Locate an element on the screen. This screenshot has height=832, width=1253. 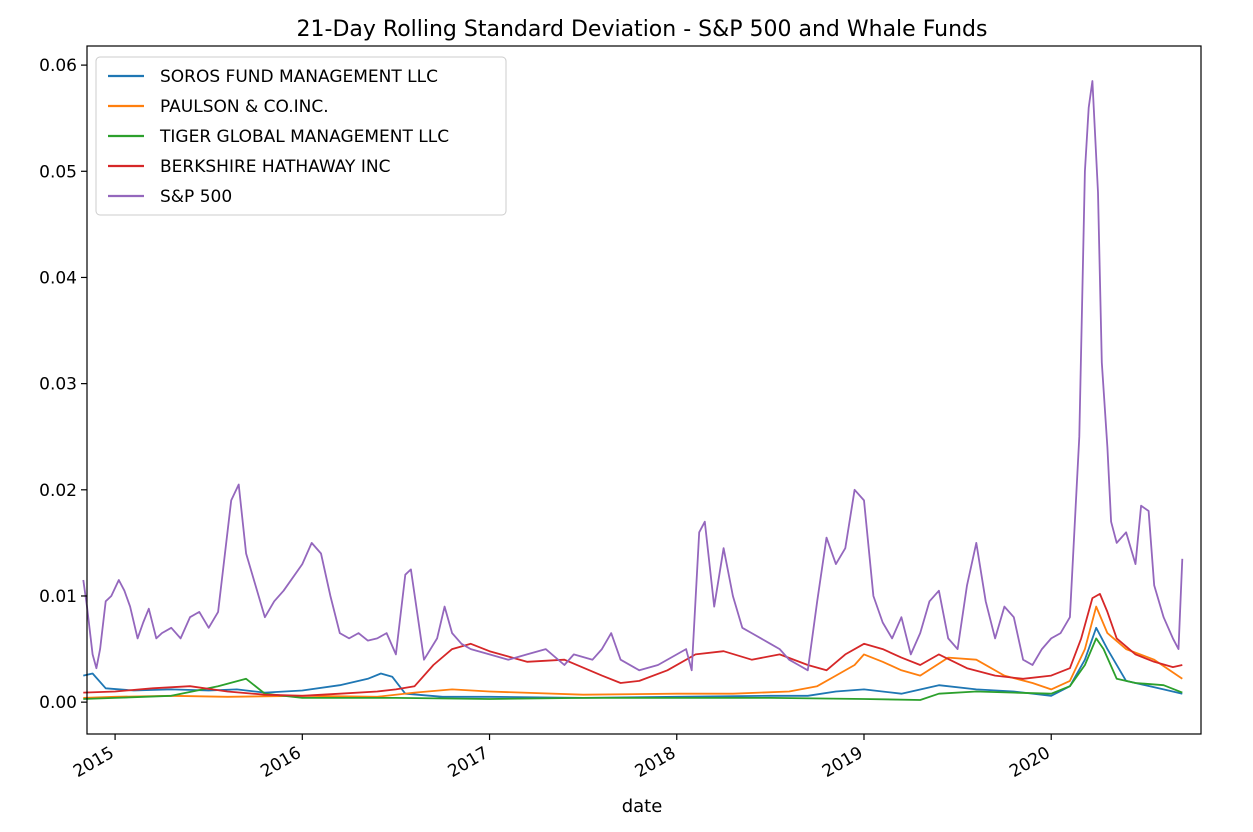
x-tick-label: 2017 is located at coordinates (468, 762).